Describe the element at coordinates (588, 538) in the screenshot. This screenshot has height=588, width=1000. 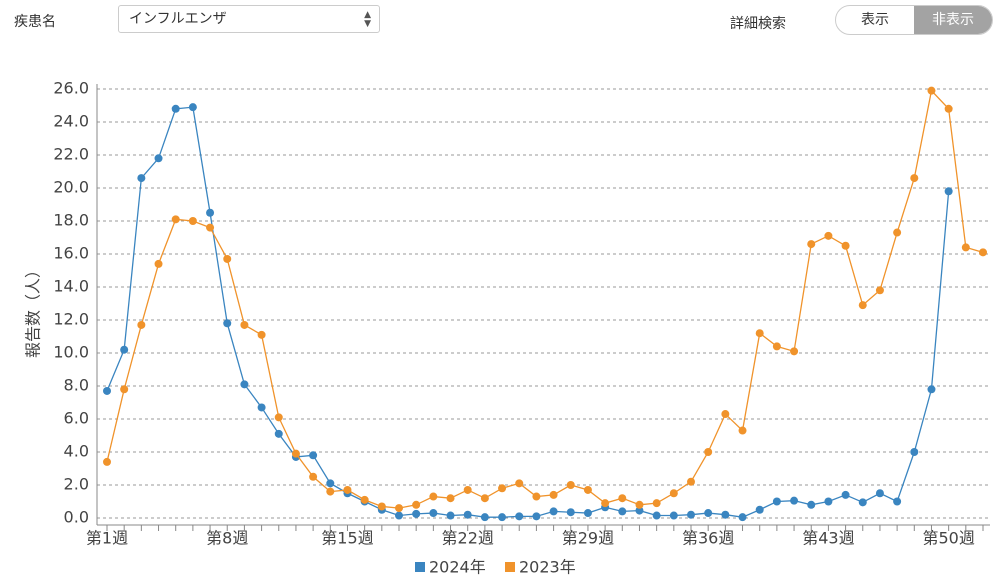
I see `x-tick-label: 第29週` at that location.